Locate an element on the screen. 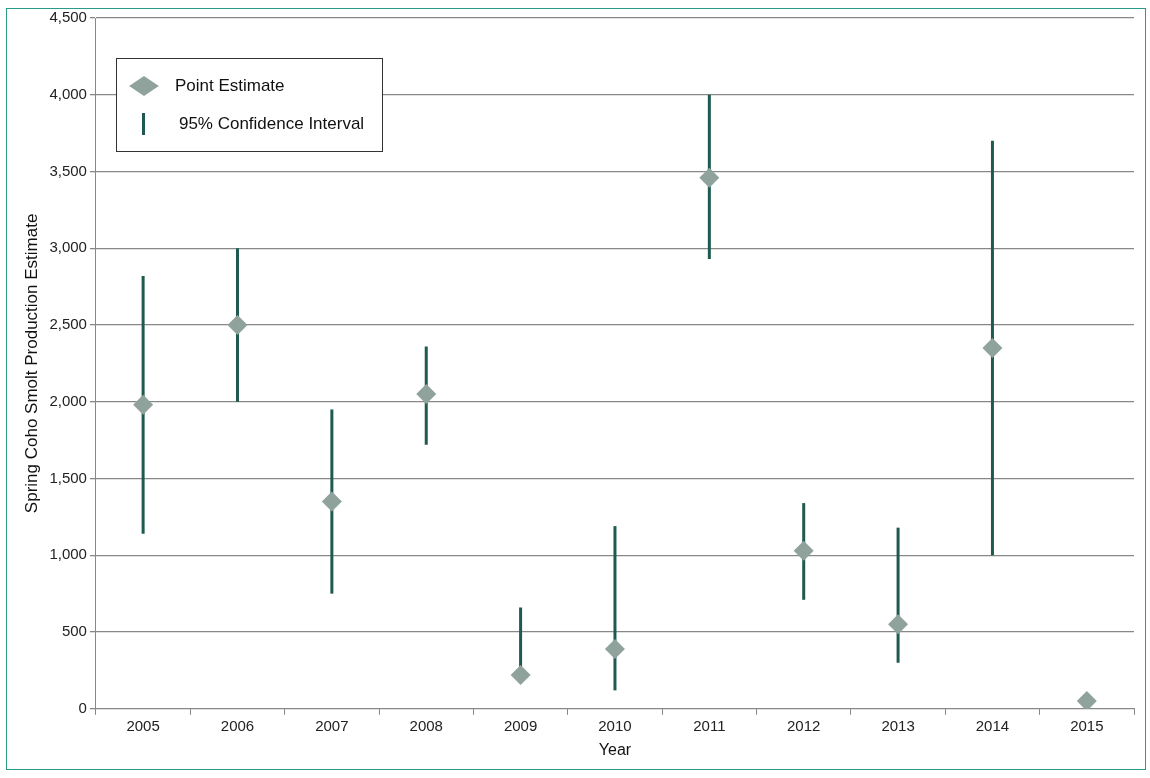 This screenshot has height=778, width=1150. x-tick-label: 2013 is located at coordinates (898, 725).